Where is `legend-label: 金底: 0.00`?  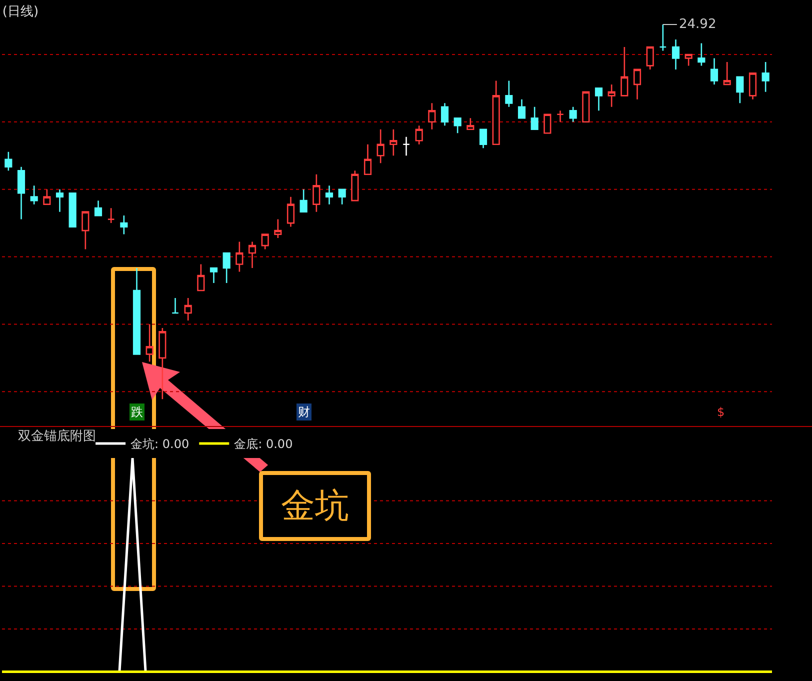
legend-label: 金底: 0.00 is located at coordinates (263, 444).